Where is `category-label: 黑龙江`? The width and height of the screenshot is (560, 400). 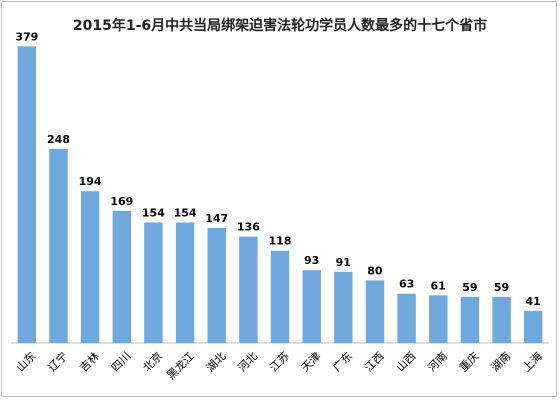 category-label: 黑龙江 is located at coordinates (180, 366).